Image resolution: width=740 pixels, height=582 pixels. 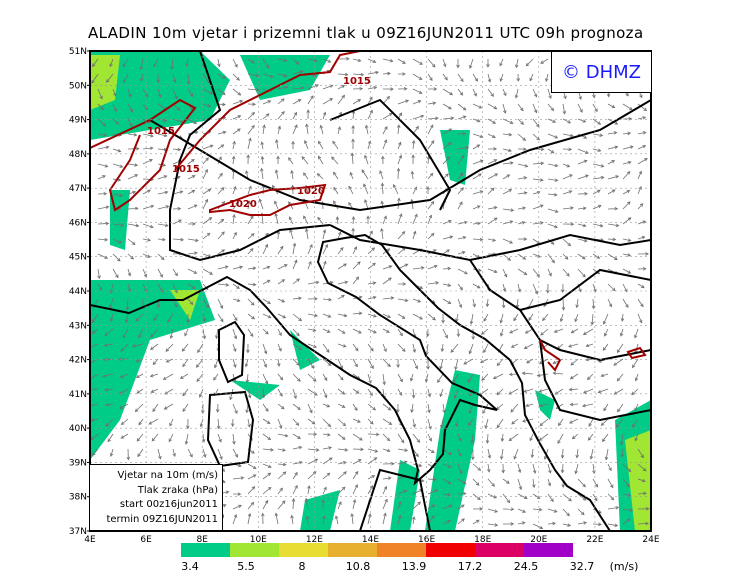 I want to click on isobar-label: 1020, so click(x=243, y=204).